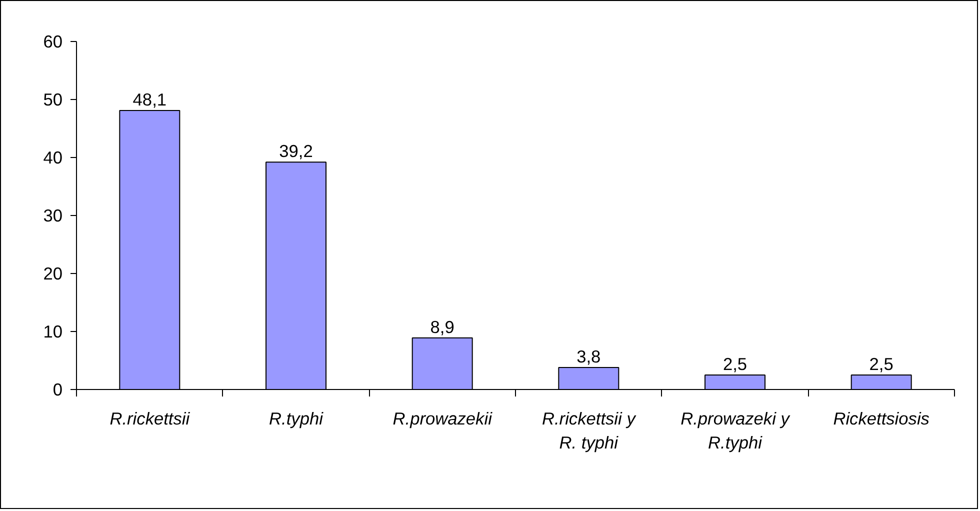  Describe the element at coordinates (735, 430) in the screenshot. I see `x-tick-label: R.prowazeki y R.typhi` at that location.